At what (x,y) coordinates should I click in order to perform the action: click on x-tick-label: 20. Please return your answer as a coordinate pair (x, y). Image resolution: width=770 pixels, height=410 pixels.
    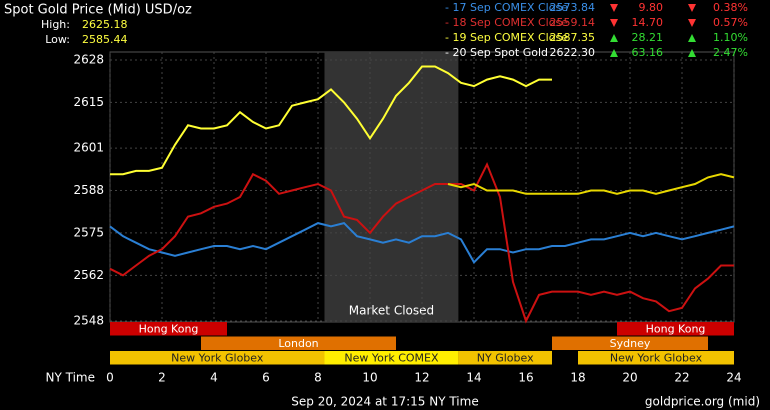
    Looking at the image, I should click on (629, 378).